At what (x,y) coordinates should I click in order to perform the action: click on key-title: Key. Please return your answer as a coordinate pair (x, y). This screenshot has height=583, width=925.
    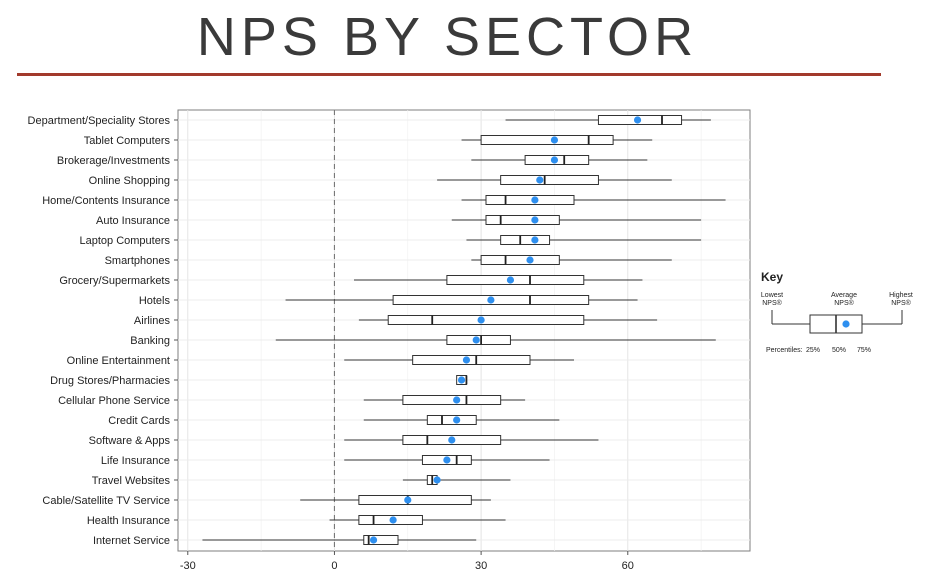
    Looking at the image, I should click on (772, 277).